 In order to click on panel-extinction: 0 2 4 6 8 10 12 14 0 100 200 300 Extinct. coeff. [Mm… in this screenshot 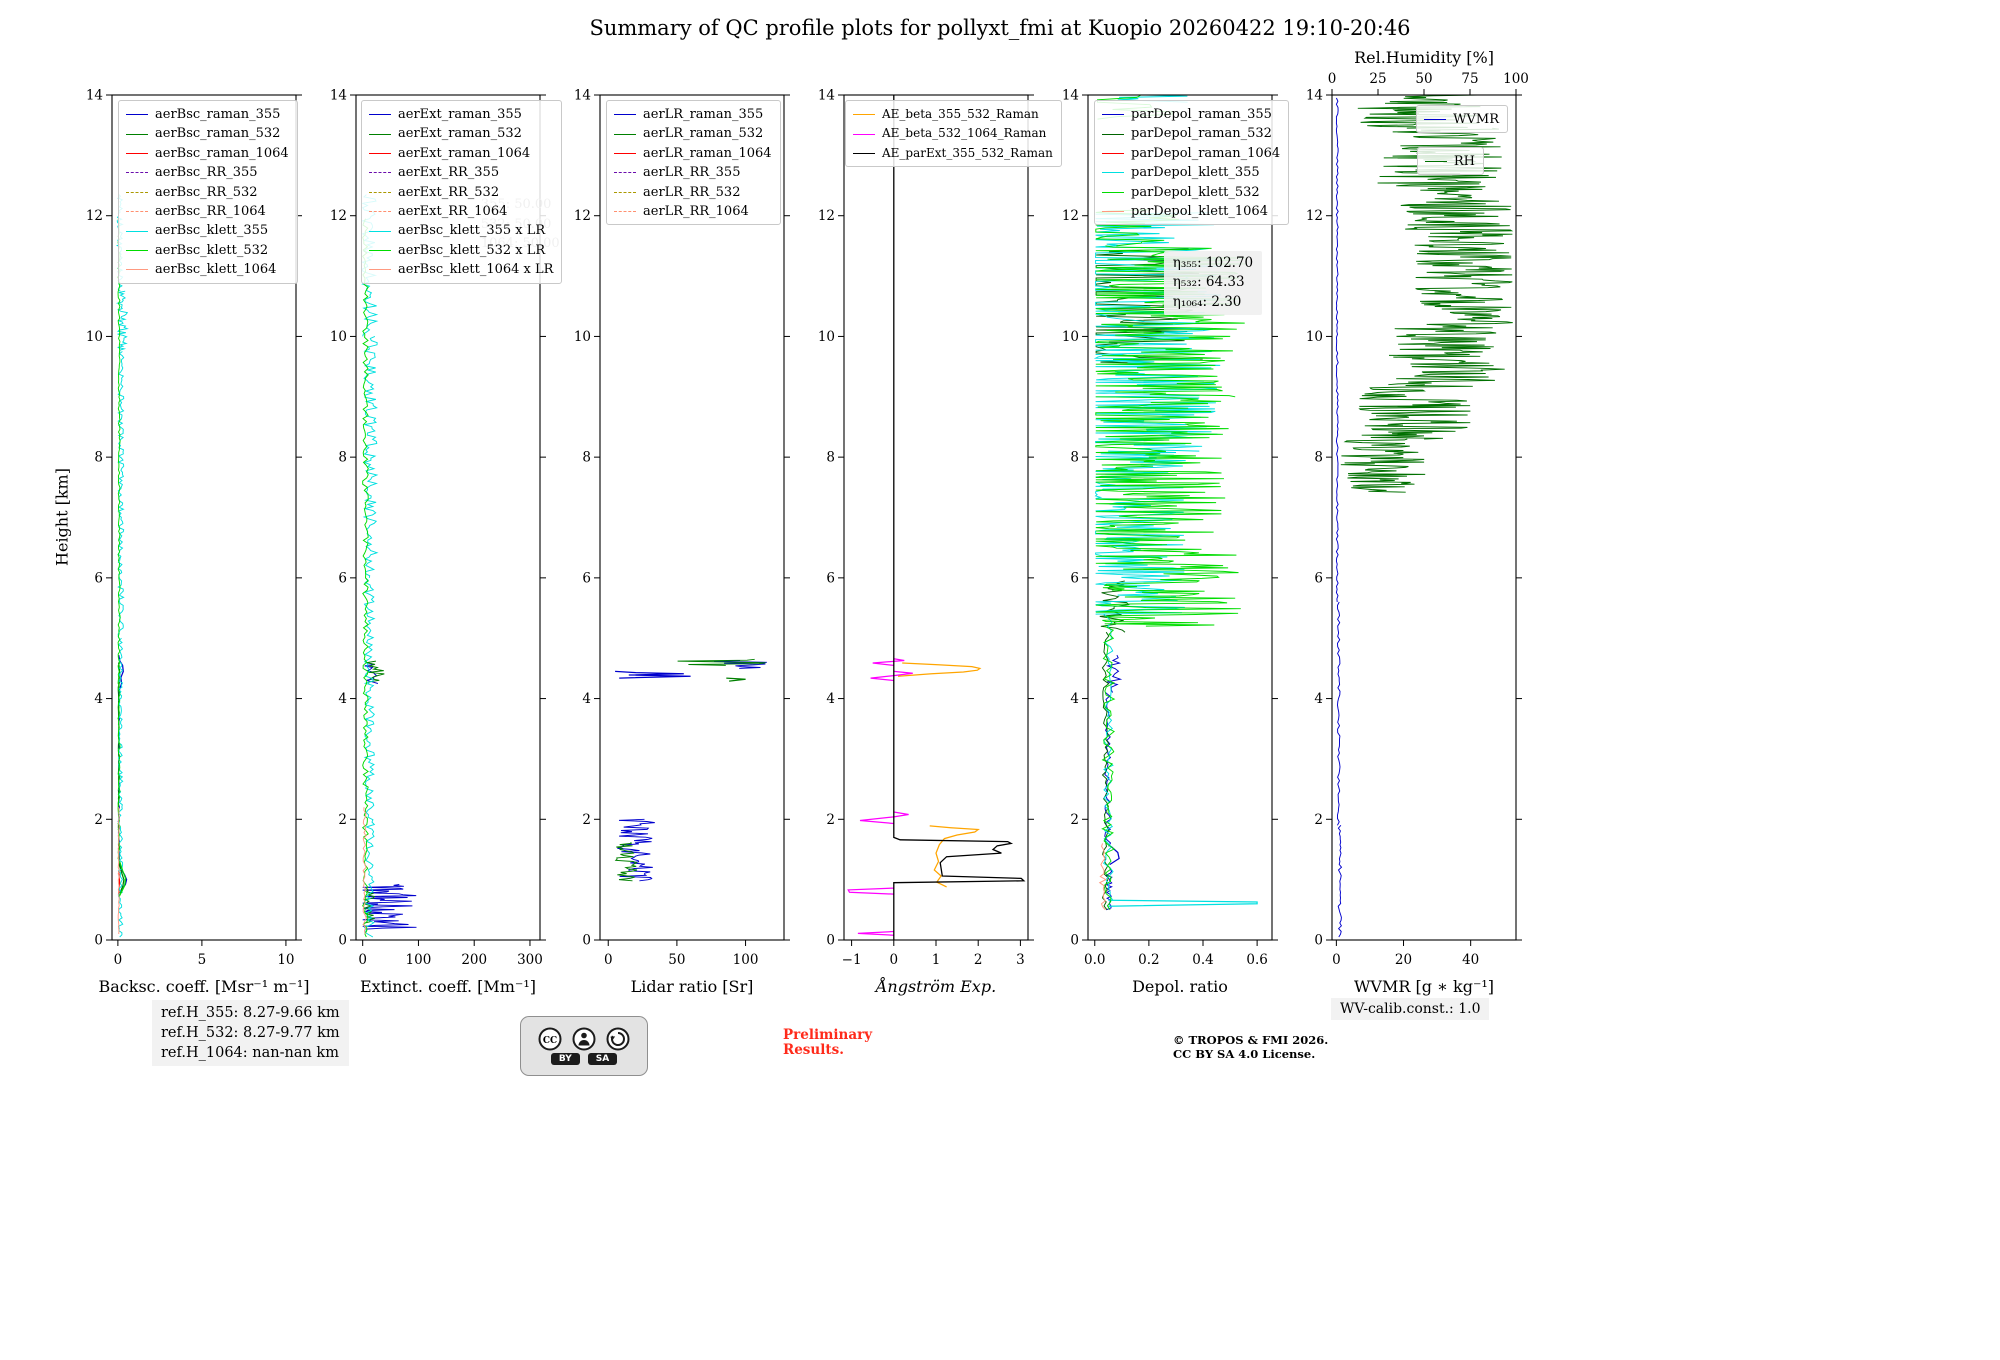, I will do `click(438, 542)`.